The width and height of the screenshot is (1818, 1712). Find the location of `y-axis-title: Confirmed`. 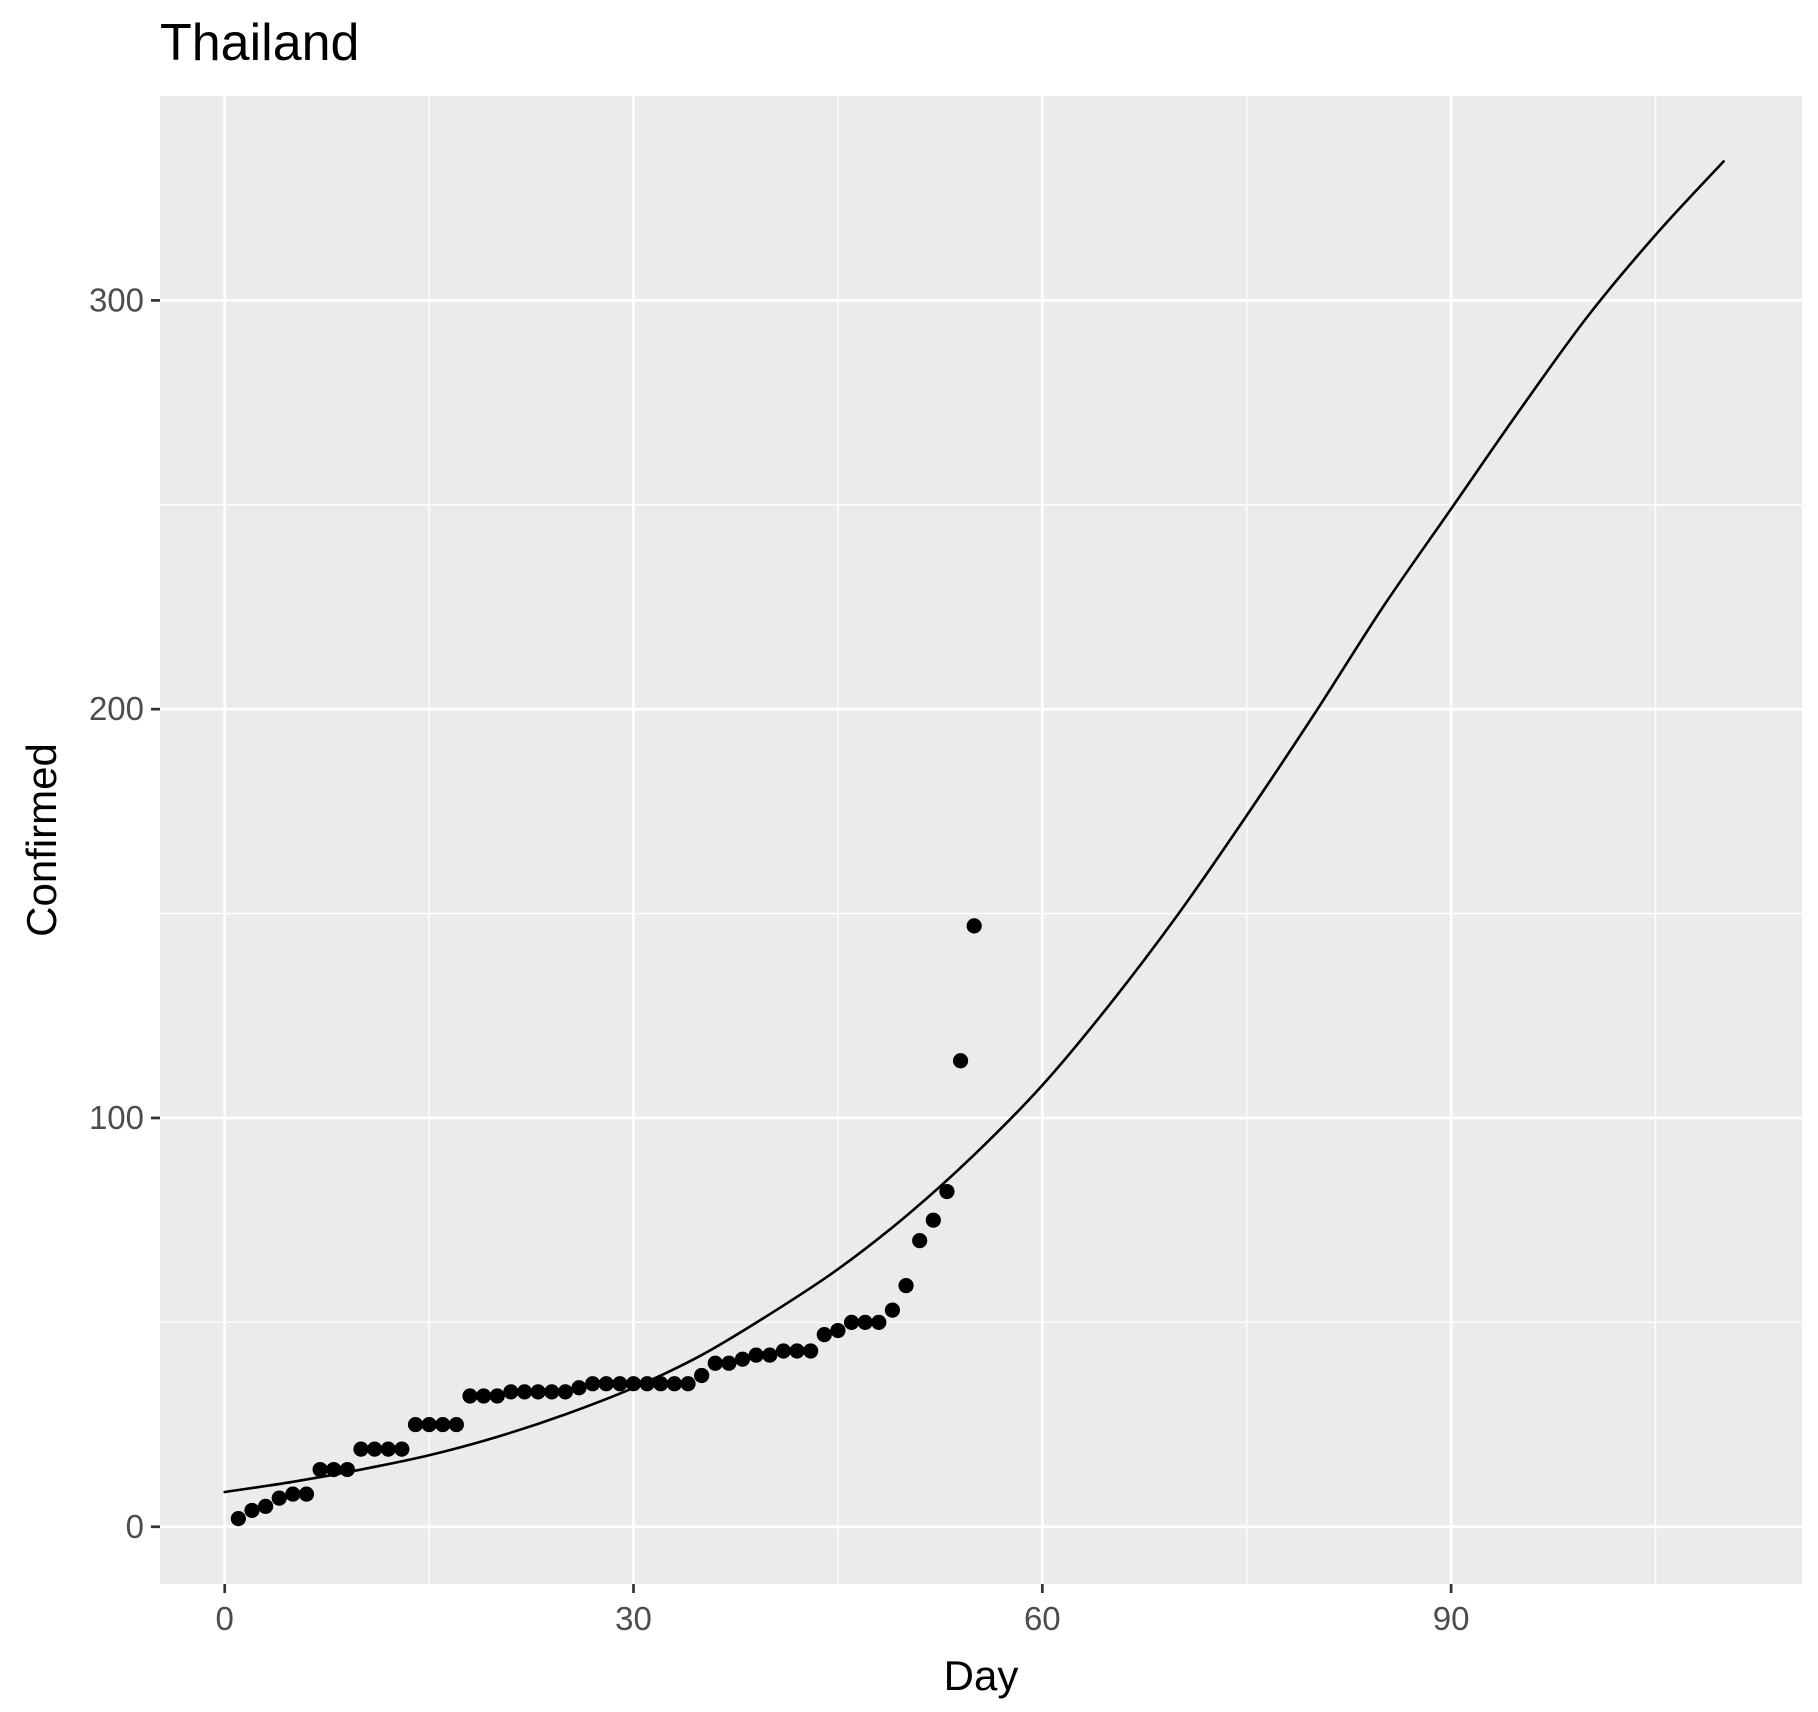

y-axis-title: Confirmed is located at coordinates (41, 840).